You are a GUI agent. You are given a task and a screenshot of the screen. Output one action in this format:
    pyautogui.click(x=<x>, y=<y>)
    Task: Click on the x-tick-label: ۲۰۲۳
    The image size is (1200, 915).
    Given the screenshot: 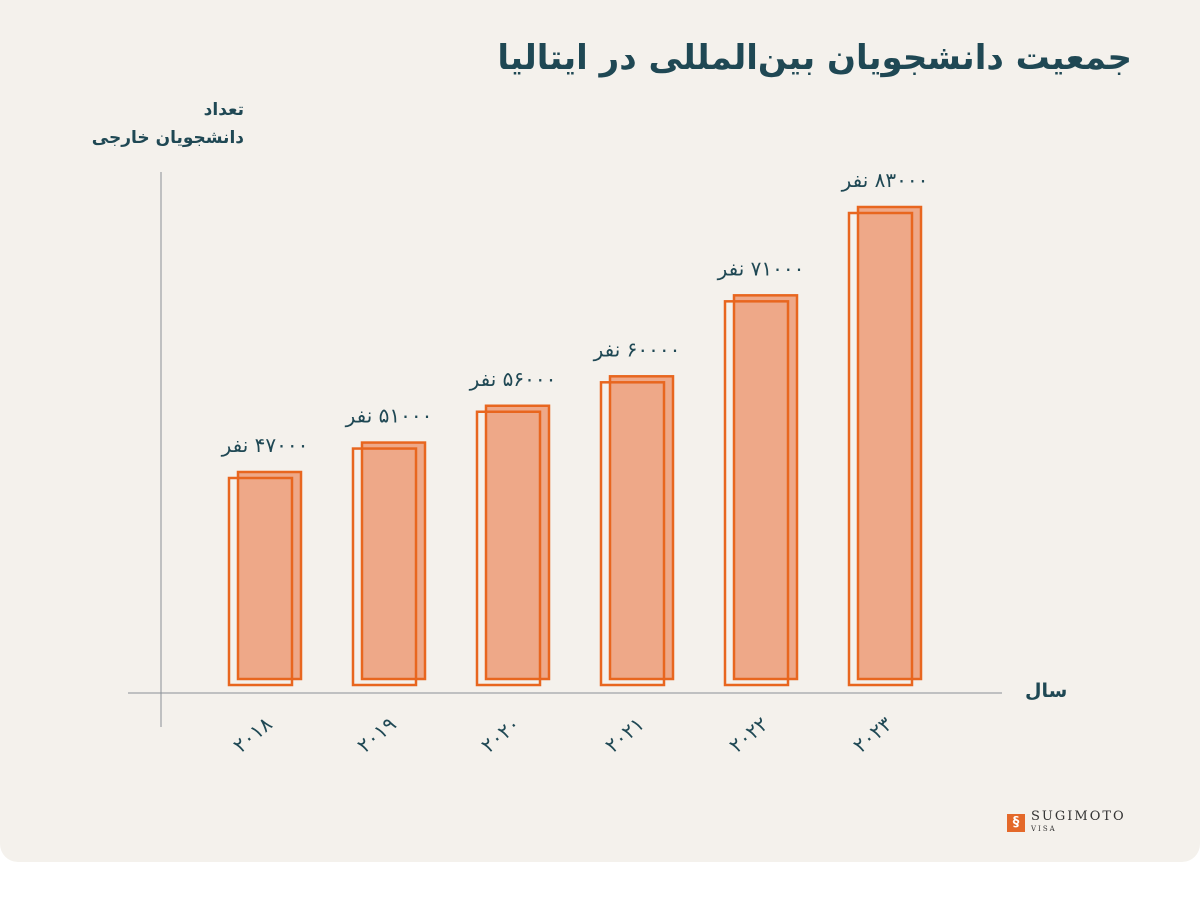 What is the action you would take?
    pyautogui.click(x=872, y=734)
    